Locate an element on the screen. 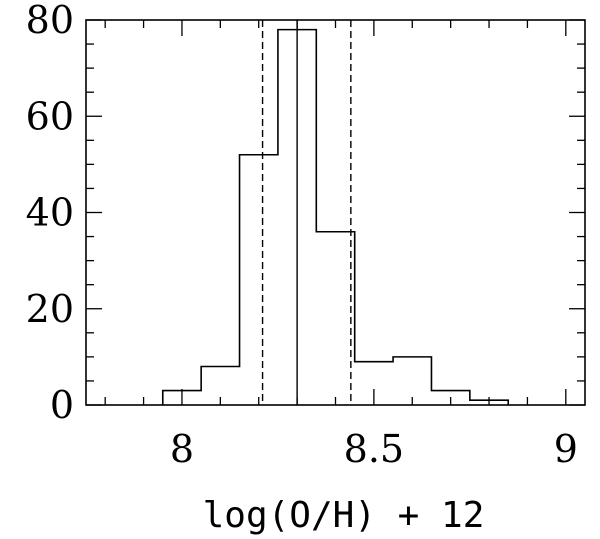 The height and width of the screenshot is (539, 600). y-tick-label: 80 is located at coordinates (50, 21).